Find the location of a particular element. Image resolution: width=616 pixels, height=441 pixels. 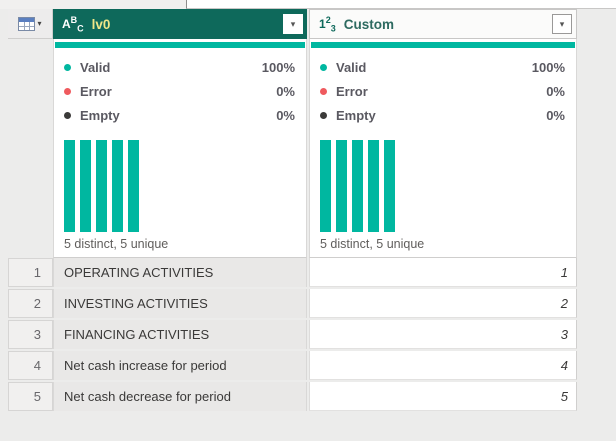

column-filter-dropdown-custom: ▾ is located at coordinates (562, 24).